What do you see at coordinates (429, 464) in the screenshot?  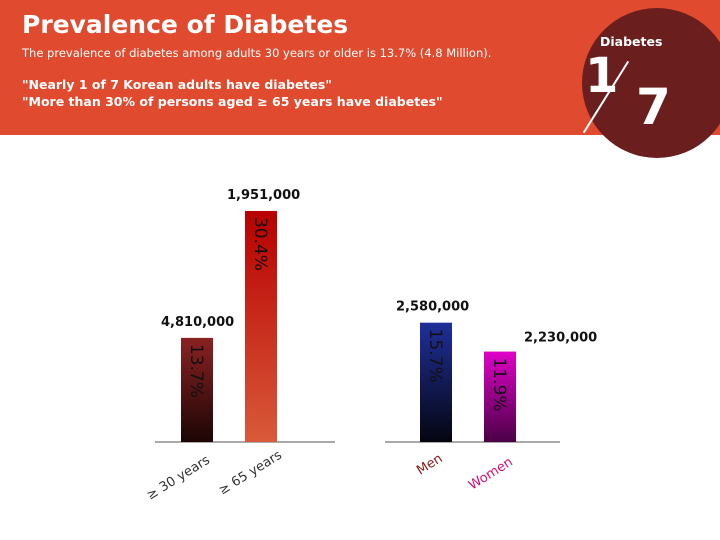 I see `category-label: Men` at bounding box center [429, 464].